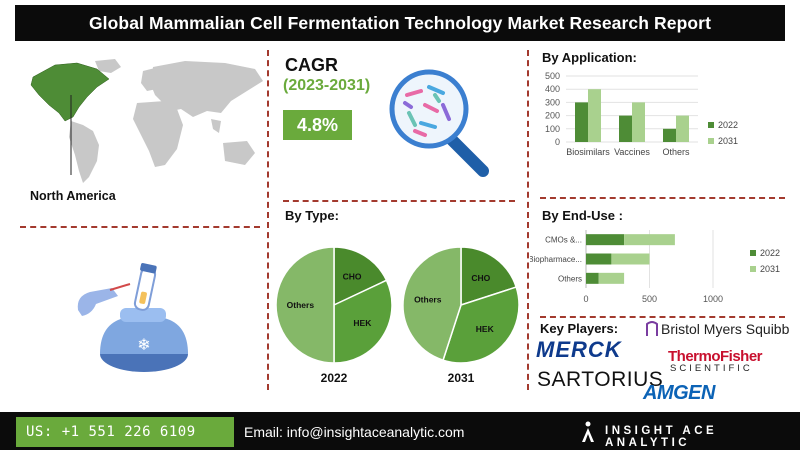 This screenshot has width=800, height=450. Describe the element at coordinates (579, 328) in the screenshot. I see `key-players-title: Key Players:` at that location.